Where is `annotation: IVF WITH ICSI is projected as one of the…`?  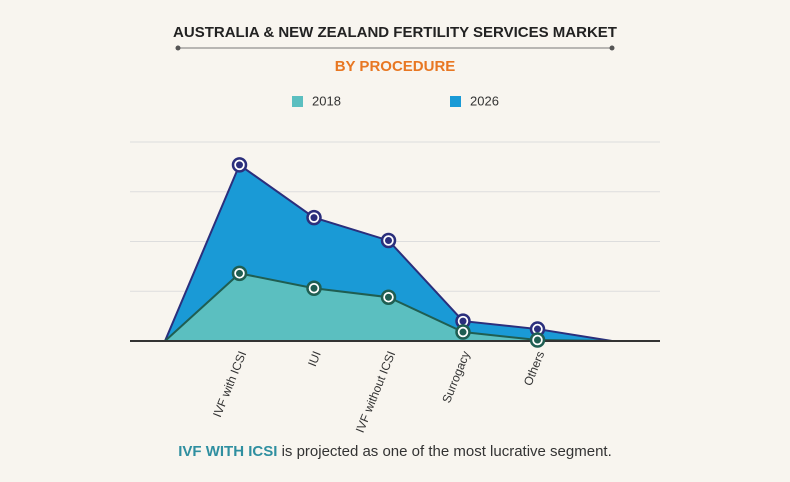
annotation: IVF WITH ICSI is projected as one of the… is located at coordinates (395, 451).